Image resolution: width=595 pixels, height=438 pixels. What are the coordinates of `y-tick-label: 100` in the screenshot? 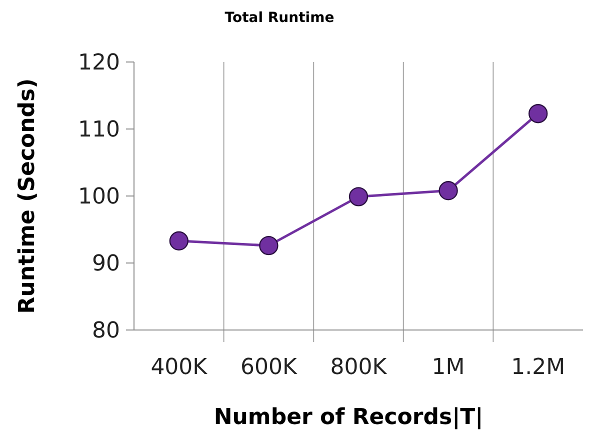 It's located at (99, 197).